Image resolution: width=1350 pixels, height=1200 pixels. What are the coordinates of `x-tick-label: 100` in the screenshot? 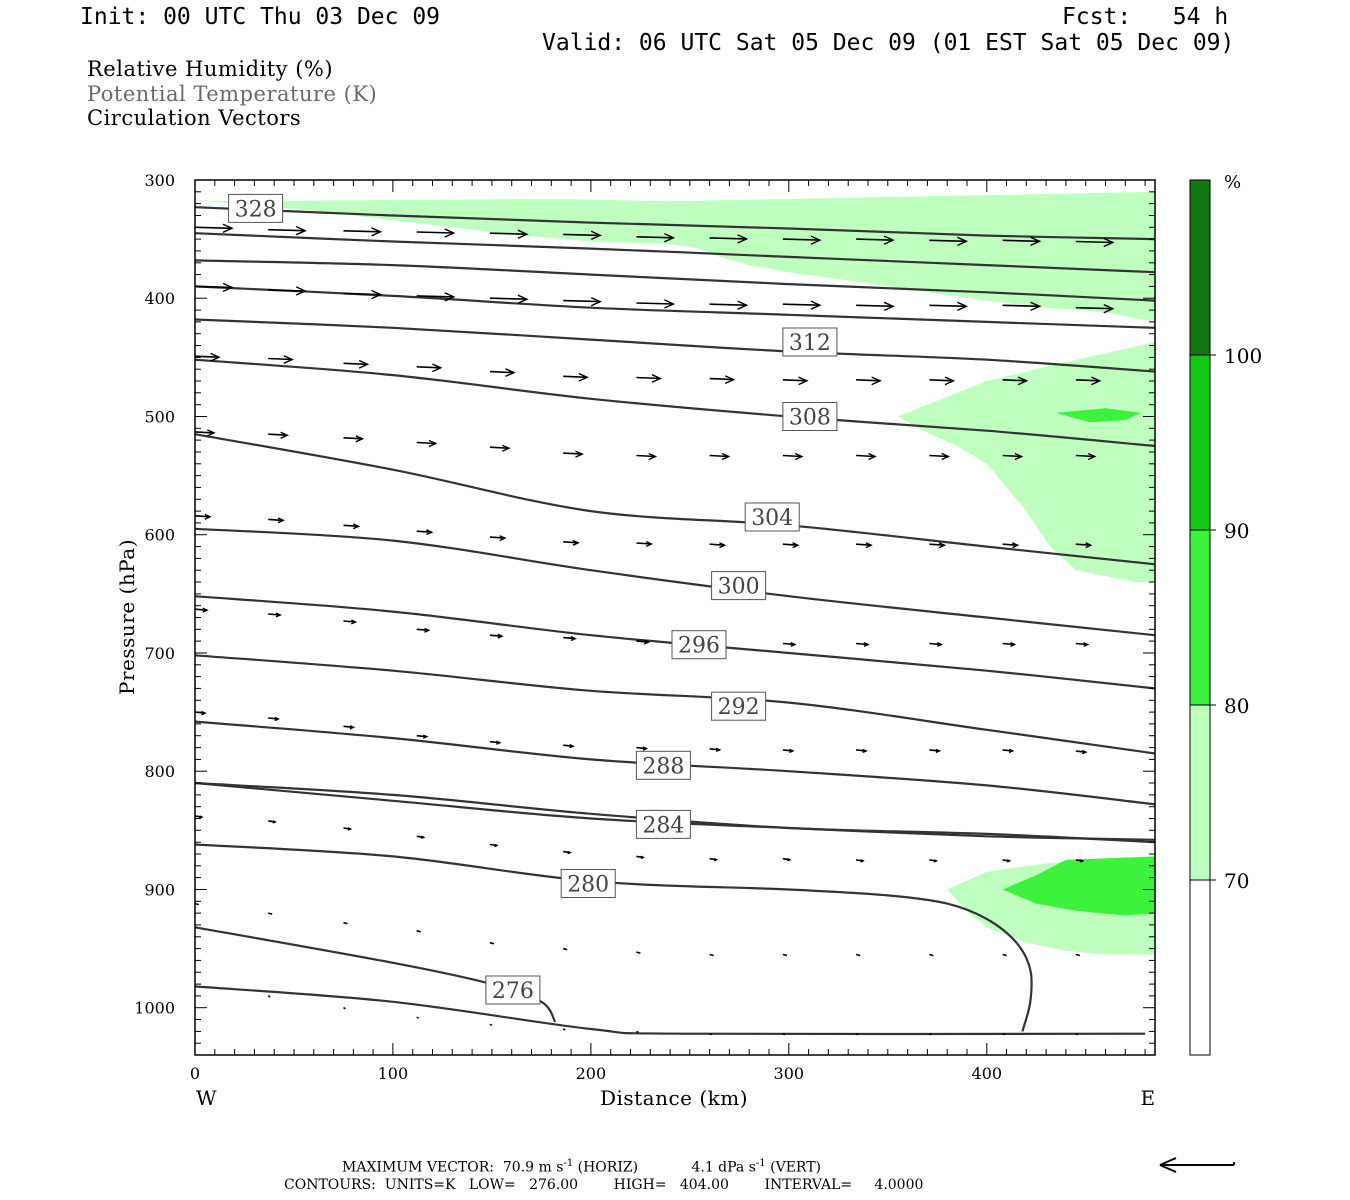 It's located at (393, 1073).